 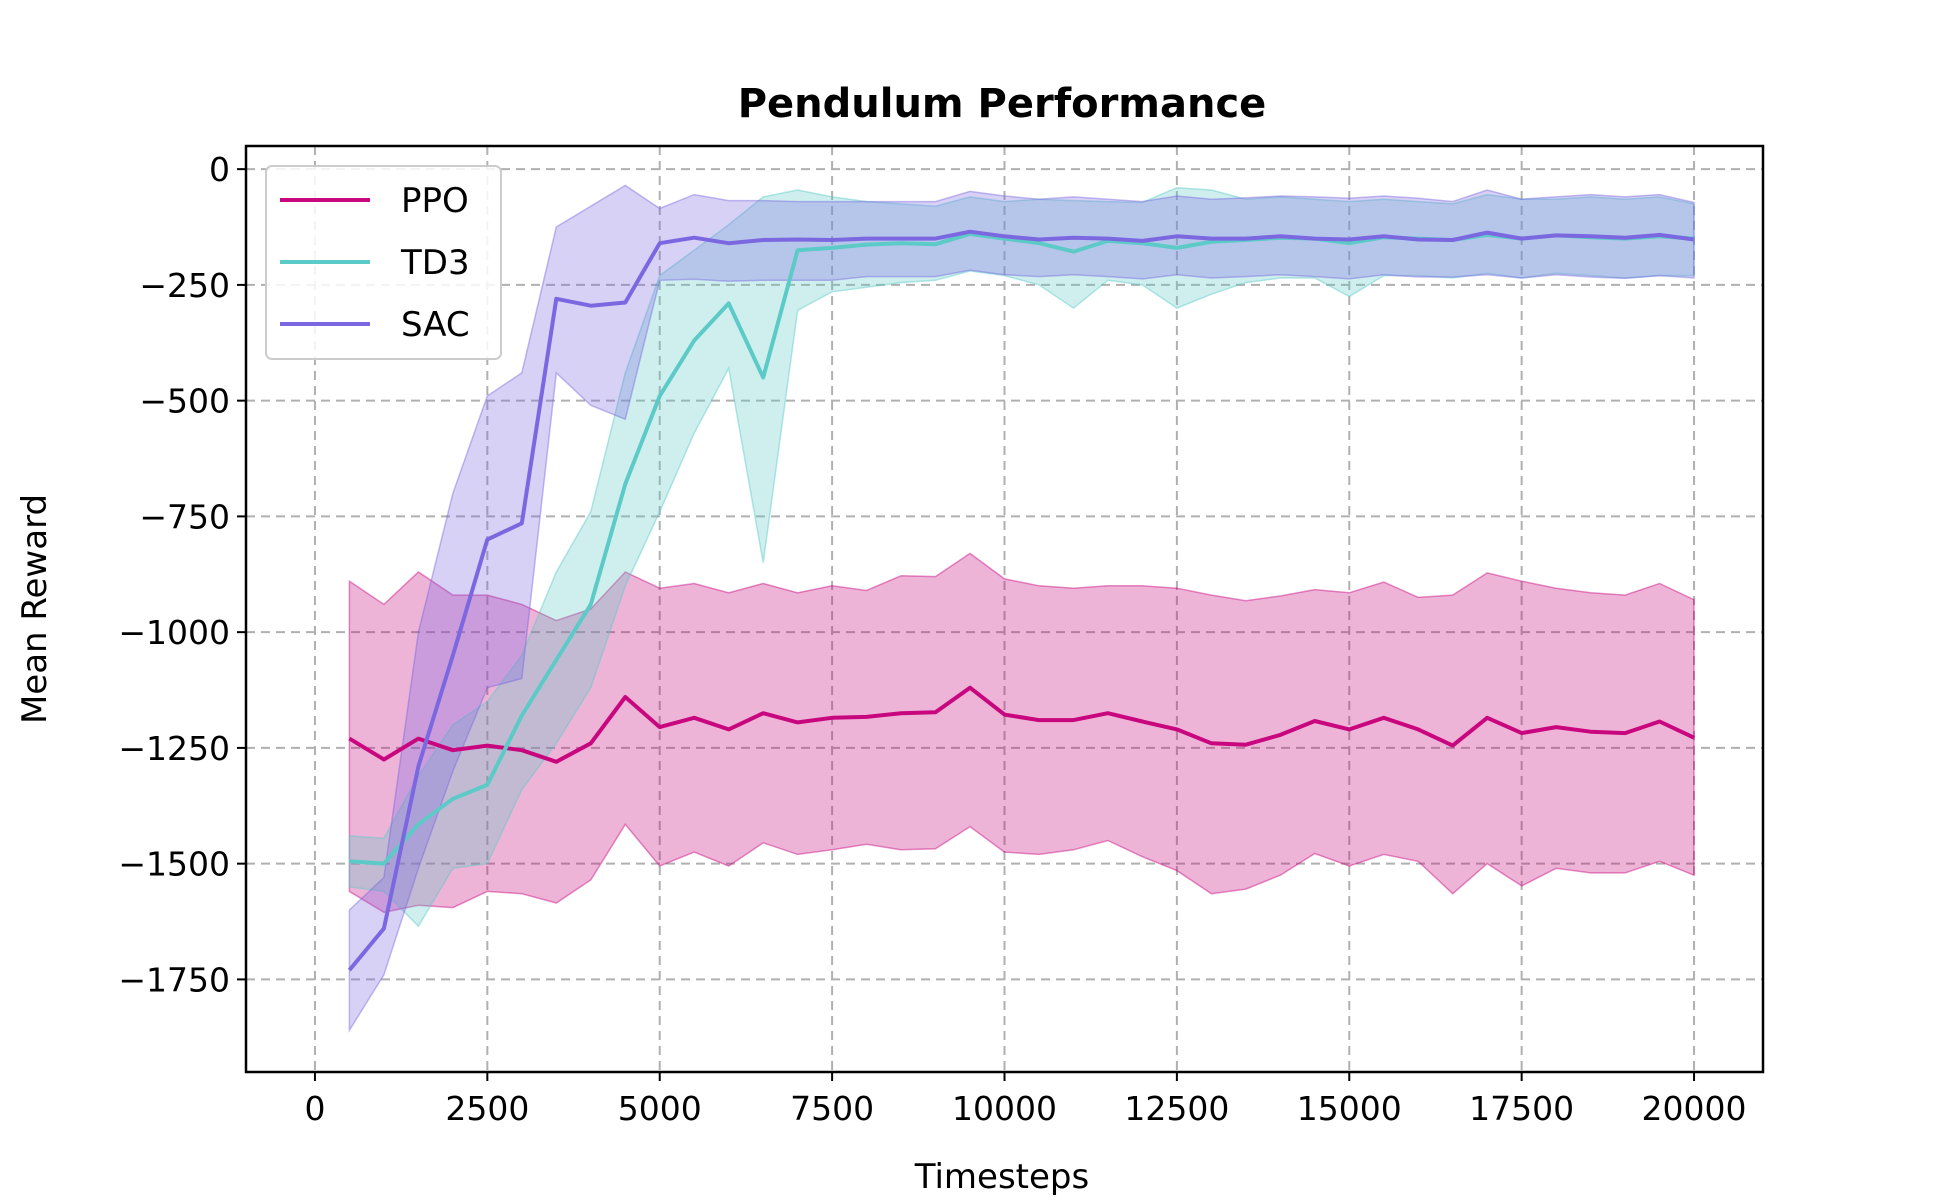 I want to click on x-tick-label: 5000, so click(x=660, y=1108).